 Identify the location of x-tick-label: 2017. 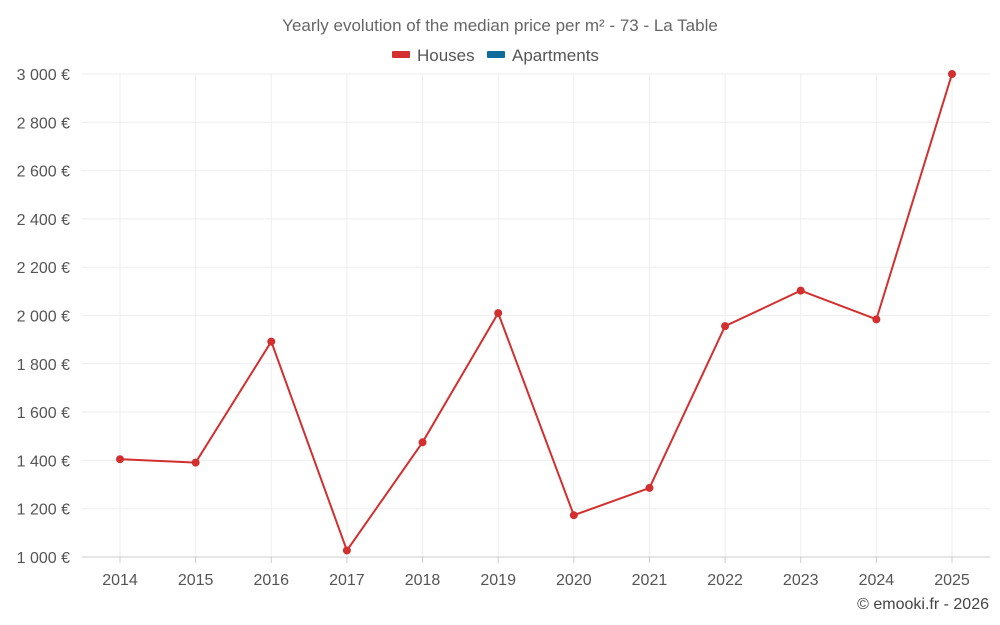
(347, 580).